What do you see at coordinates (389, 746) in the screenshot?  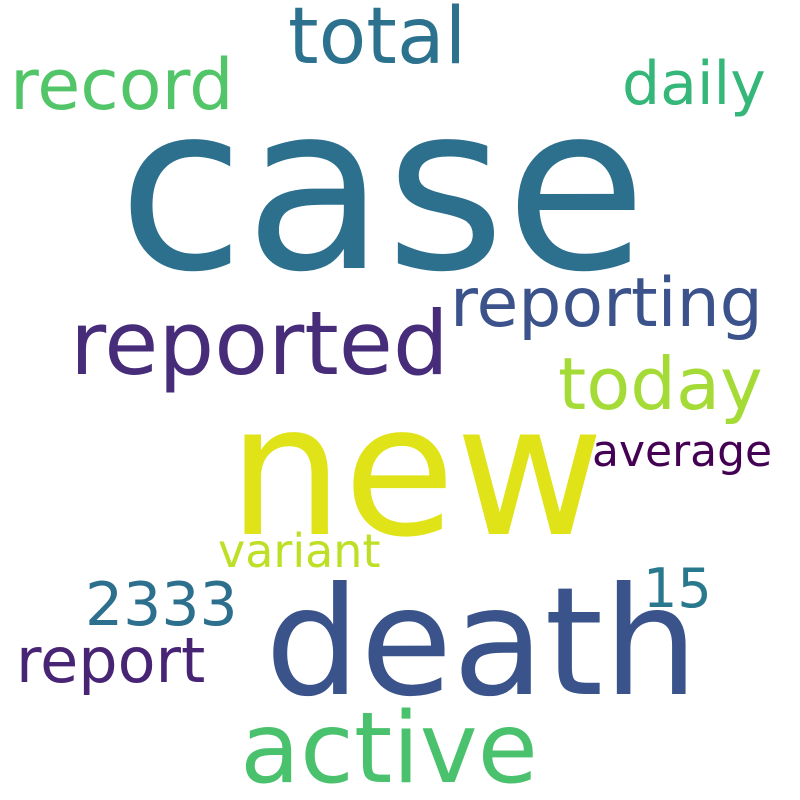 I see `word-active: active` at bounding box center [389, 746].